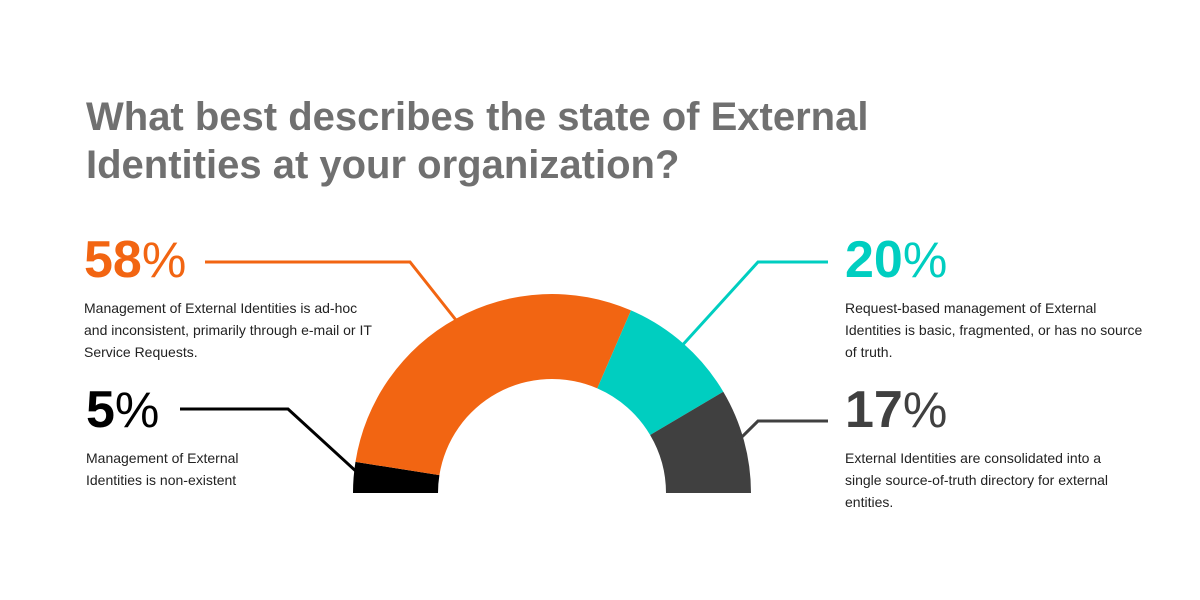 Image resolution: width=1200 pixels, height=600 pixels. I want to click on request-percent-value: 20, so click(874, 260).